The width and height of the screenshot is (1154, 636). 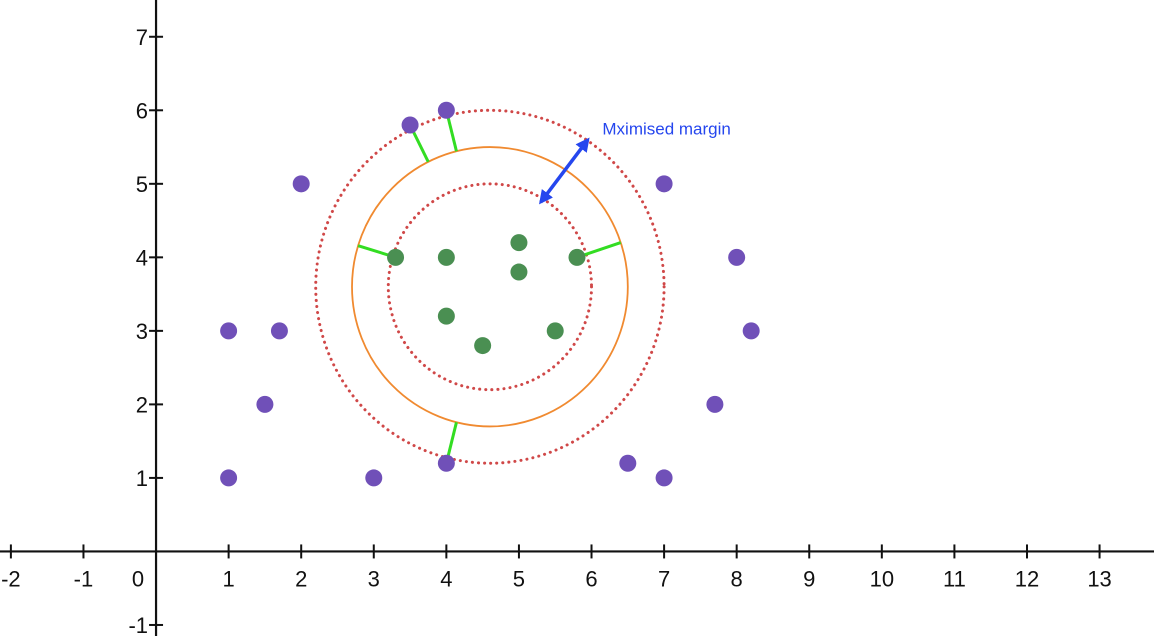 I want to click on x-tick-label: -1, so click(x=84, y=578).